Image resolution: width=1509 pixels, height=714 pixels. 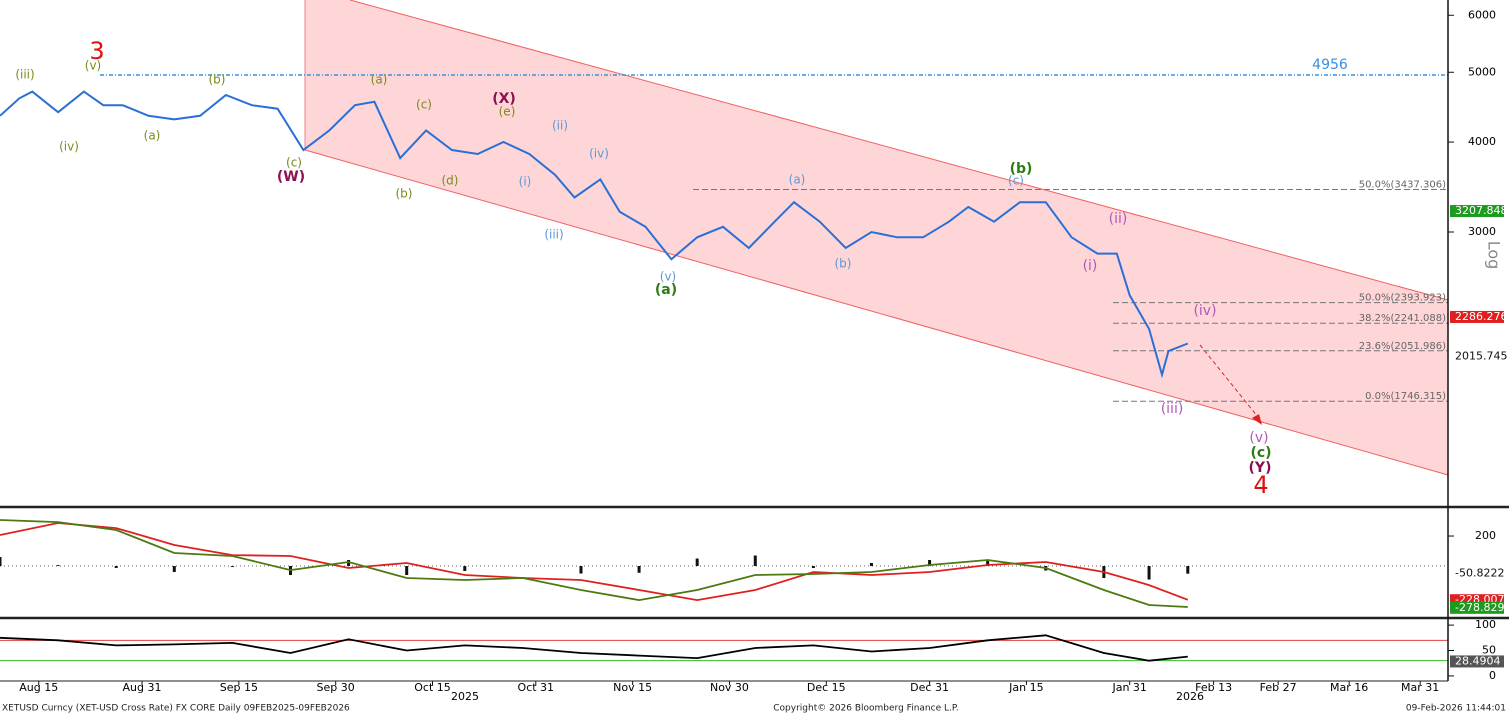 What do you see at coordinates (536, 687) in the screenshot?
I see `x-tick-label: Oct 31` at bounding box center [536, 687].